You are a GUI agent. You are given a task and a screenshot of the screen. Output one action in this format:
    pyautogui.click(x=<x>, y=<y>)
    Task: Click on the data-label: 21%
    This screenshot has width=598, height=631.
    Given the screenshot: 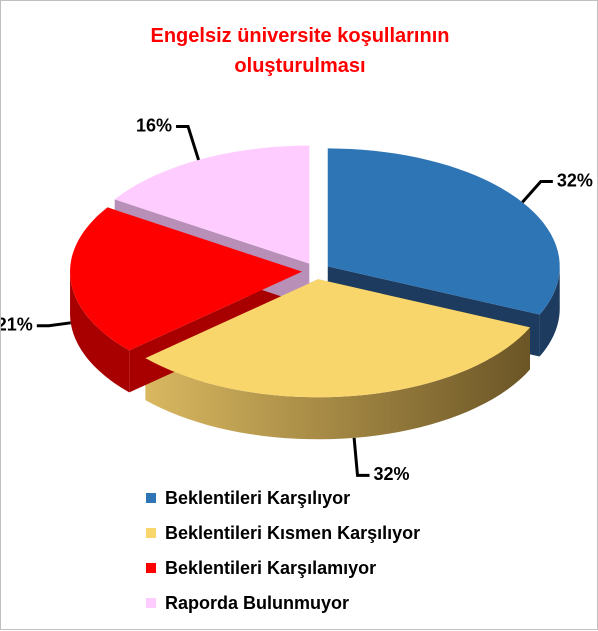 What is the action you would take?
    pyautogui.click(x=17, y=325)
    